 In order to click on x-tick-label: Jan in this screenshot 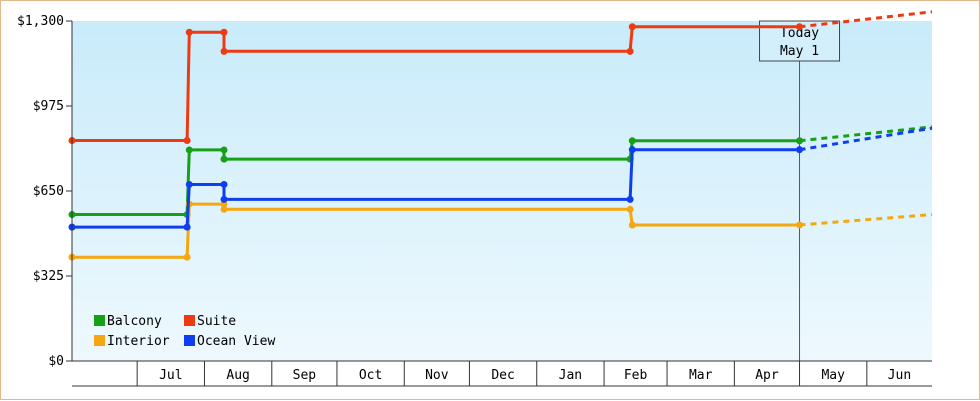, I will do `click(570, 375)`.